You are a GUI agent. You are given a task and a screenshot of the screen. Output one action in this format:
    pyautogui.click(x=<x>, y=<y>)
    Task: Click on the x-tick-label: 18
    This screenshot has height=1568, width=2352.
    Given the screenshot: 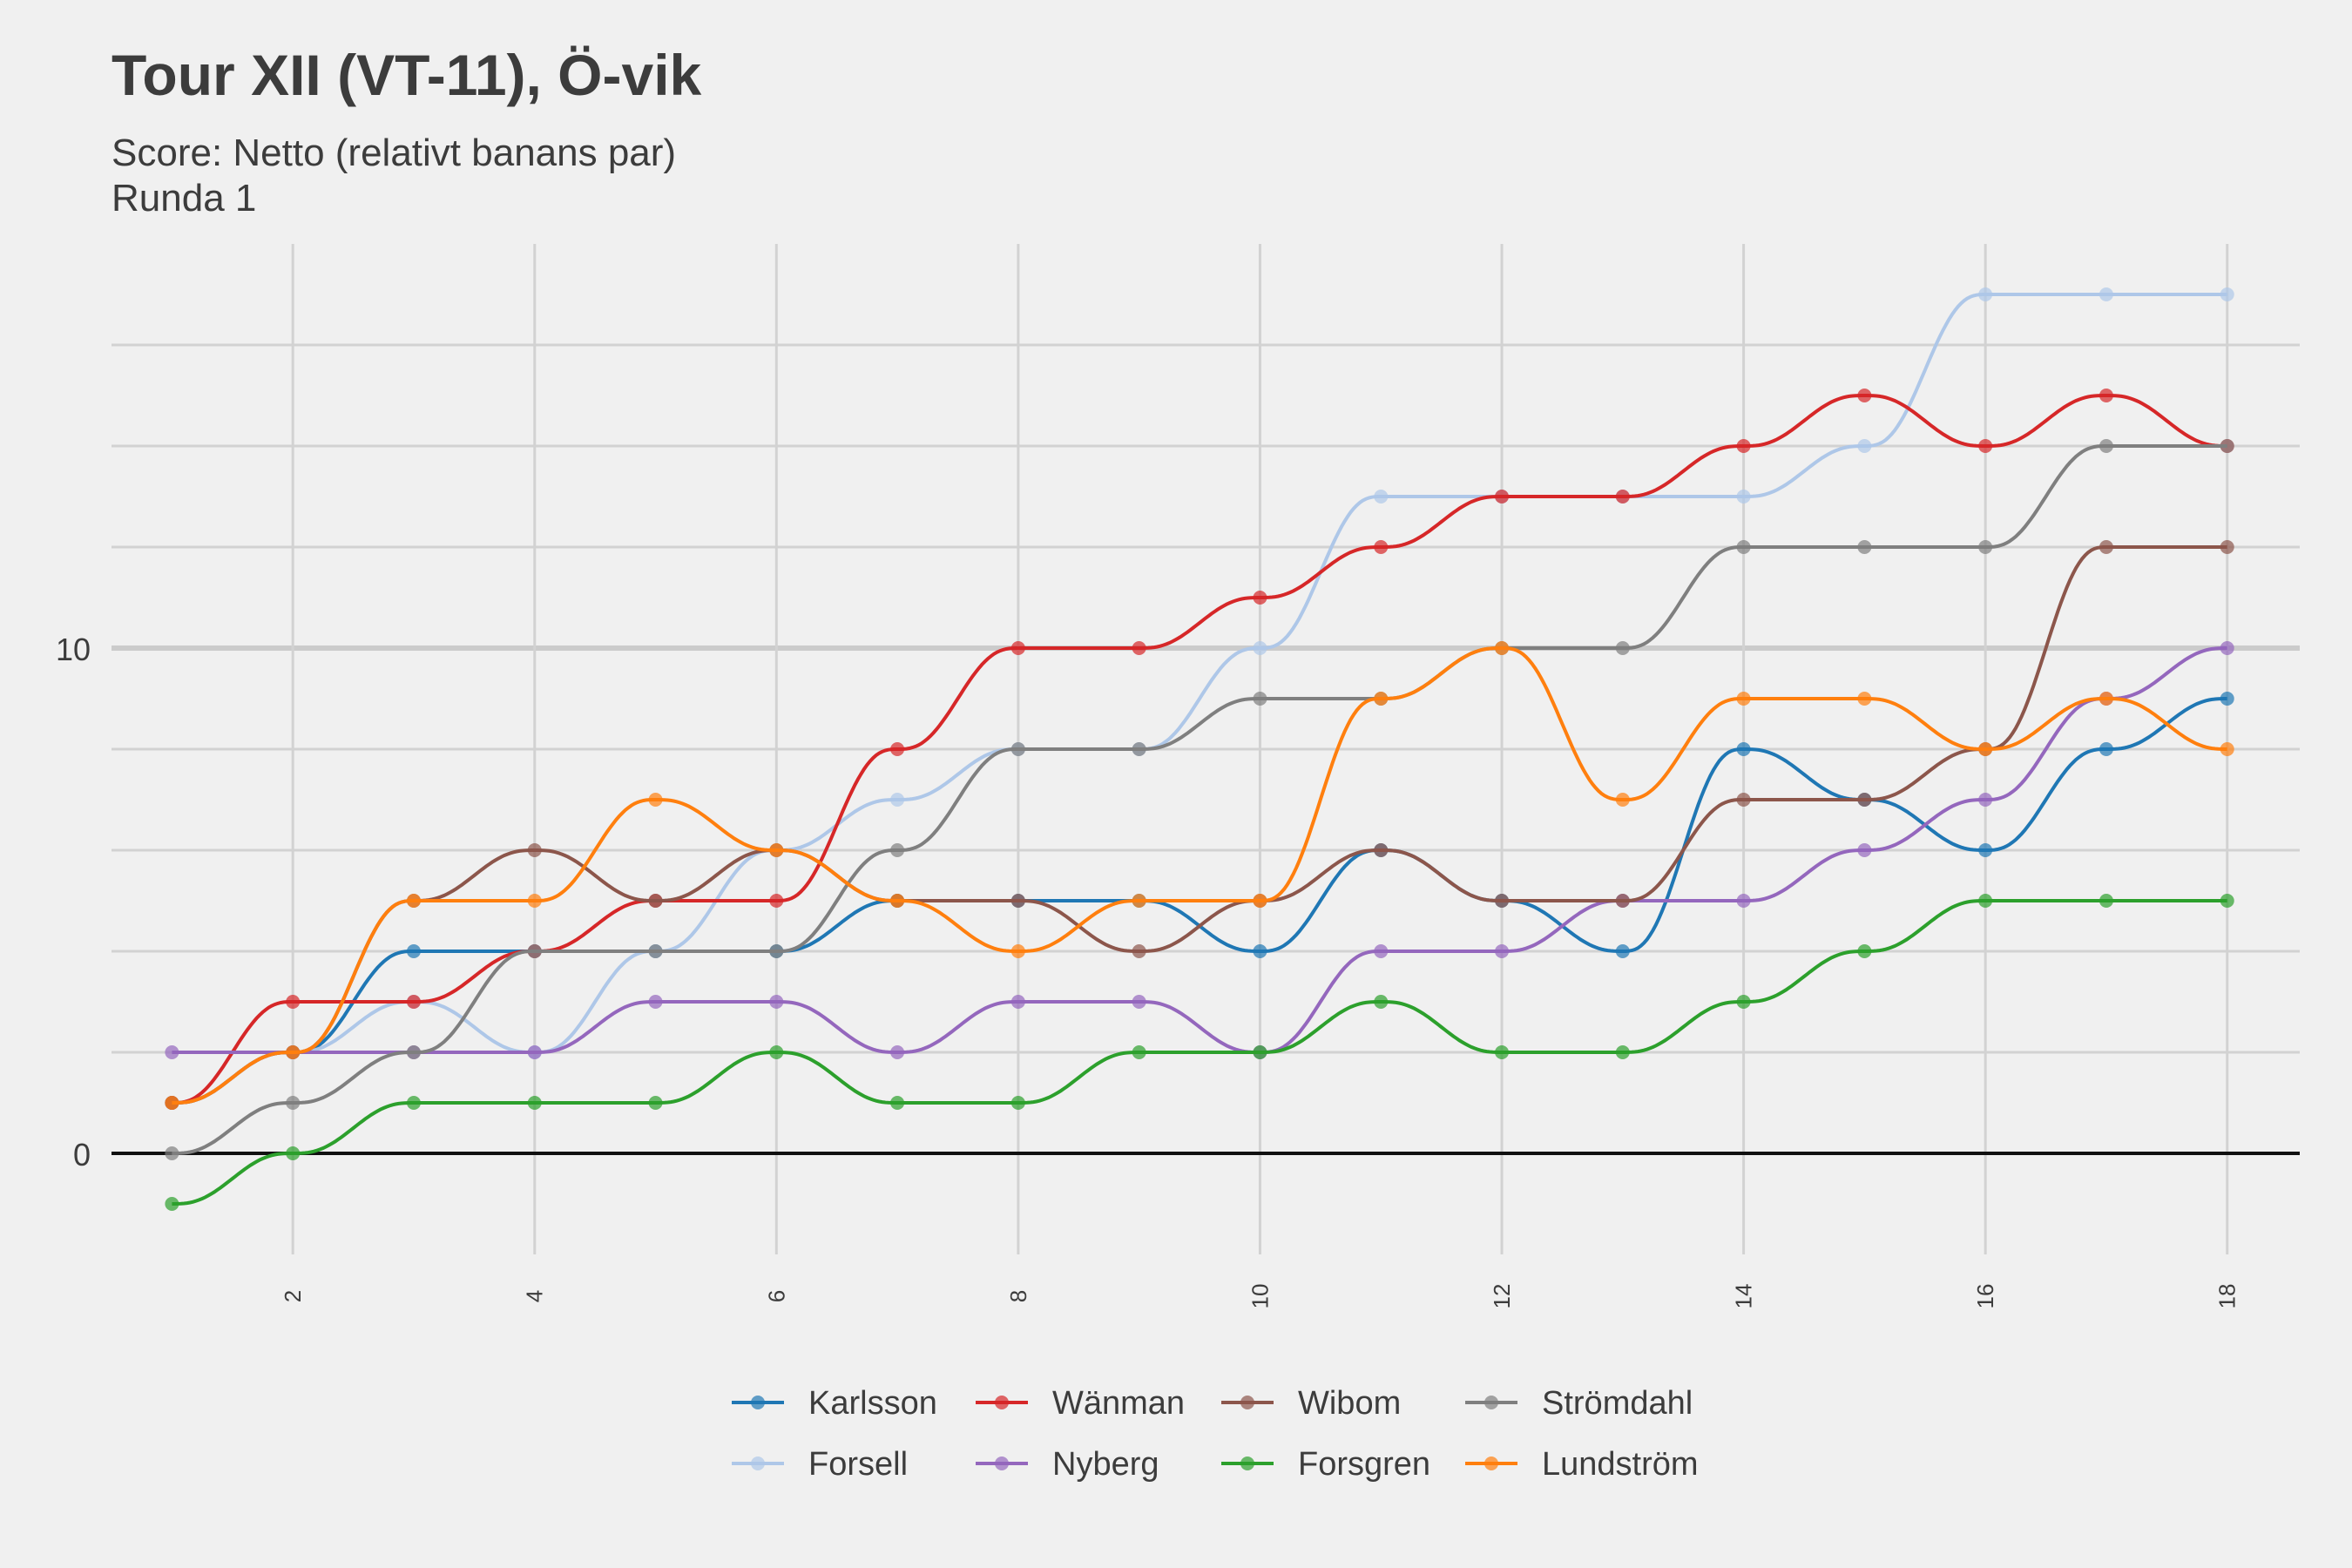 What is the action you would take?
    pyautogui.click(x=2227, y=1296)
    